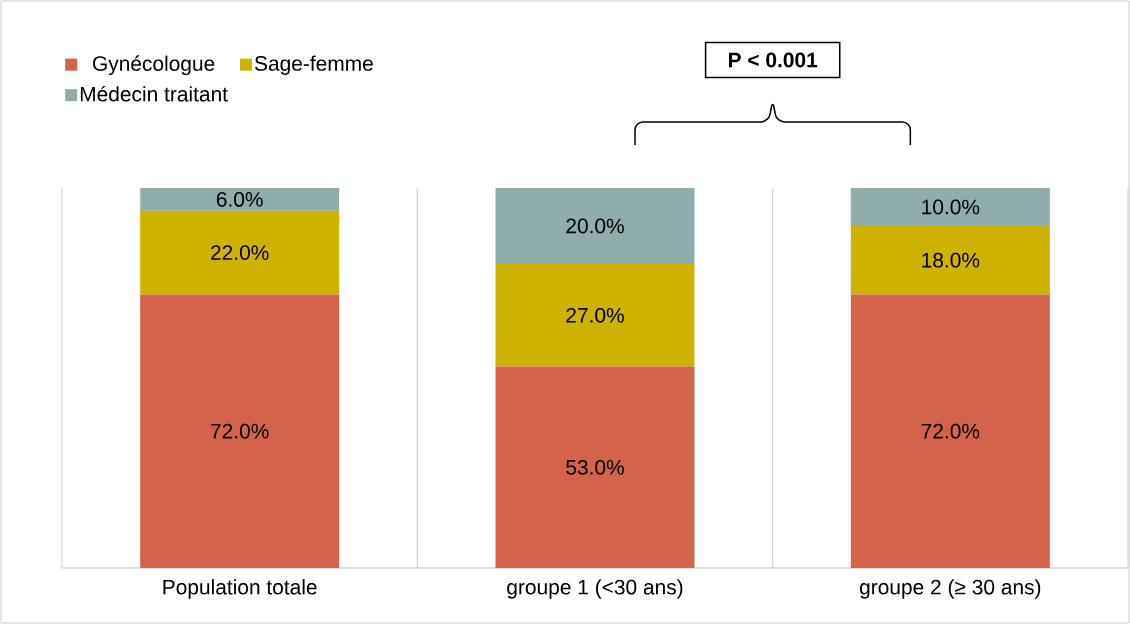 The width and height of the screenshot is (1130, 624). Describe the element at coordinates (154, 65) in the screenshot. I see `legend-label: Gynécologue` at that location.